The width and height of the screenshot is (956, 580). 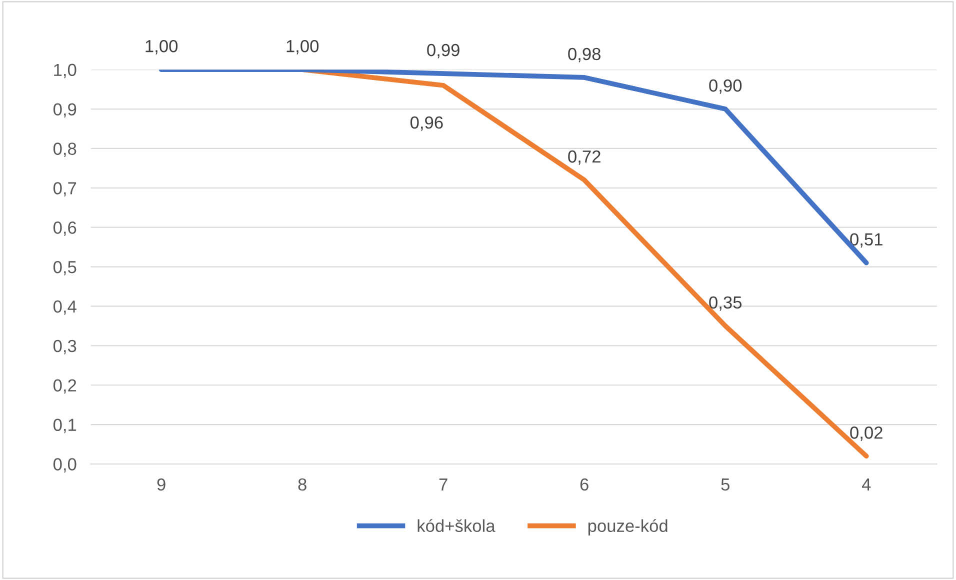 I want to click on x-tick-label: 4, so click(x=866, y=484).